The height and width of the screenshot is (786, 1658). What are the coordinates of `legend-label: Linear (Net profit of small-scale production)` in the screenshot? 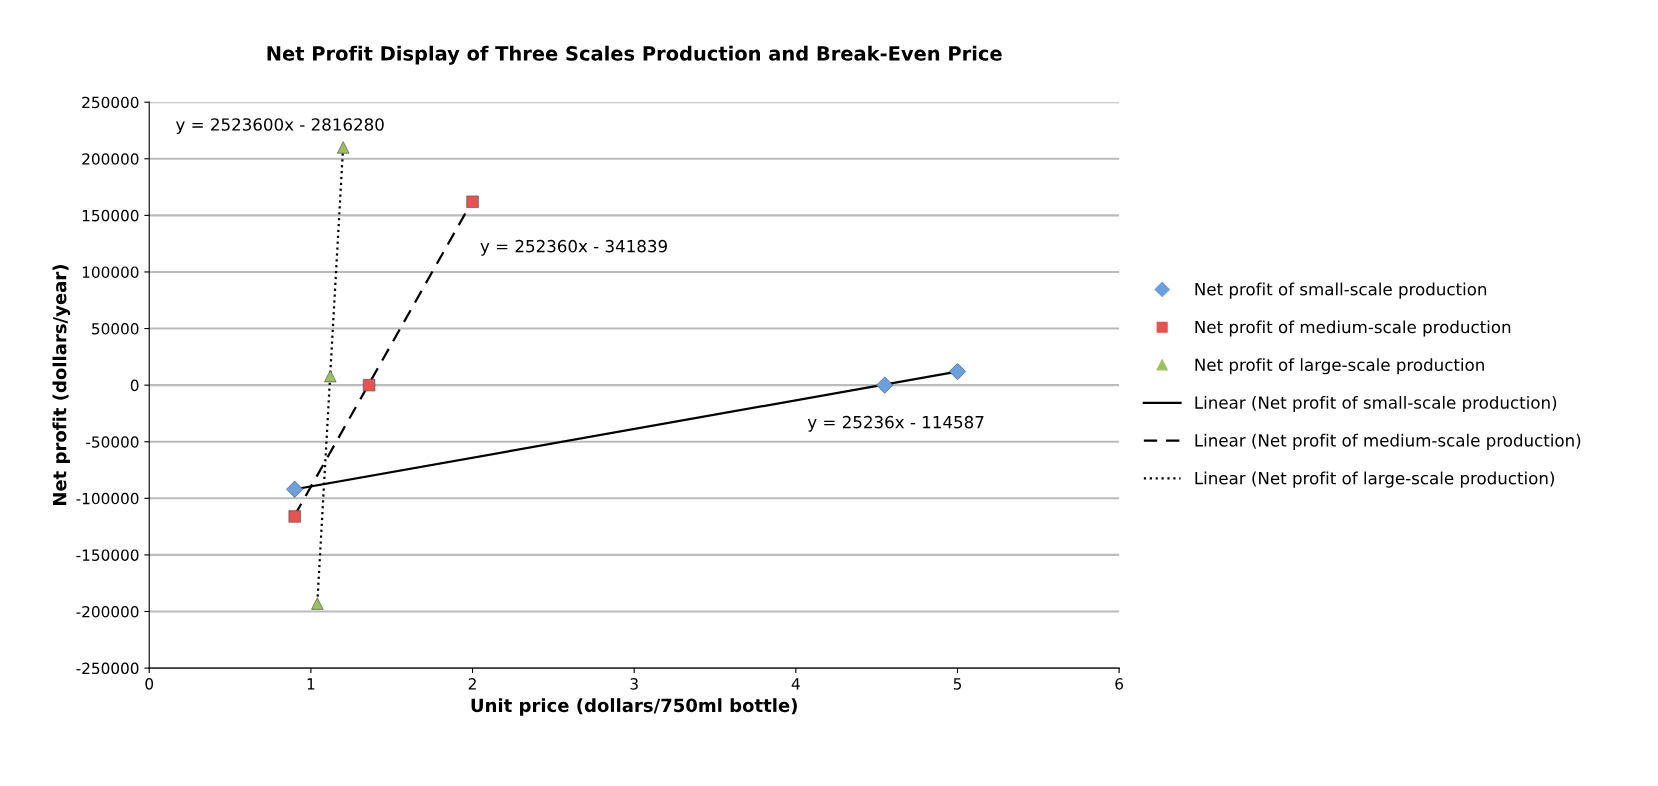 It's located at (1376, 404).